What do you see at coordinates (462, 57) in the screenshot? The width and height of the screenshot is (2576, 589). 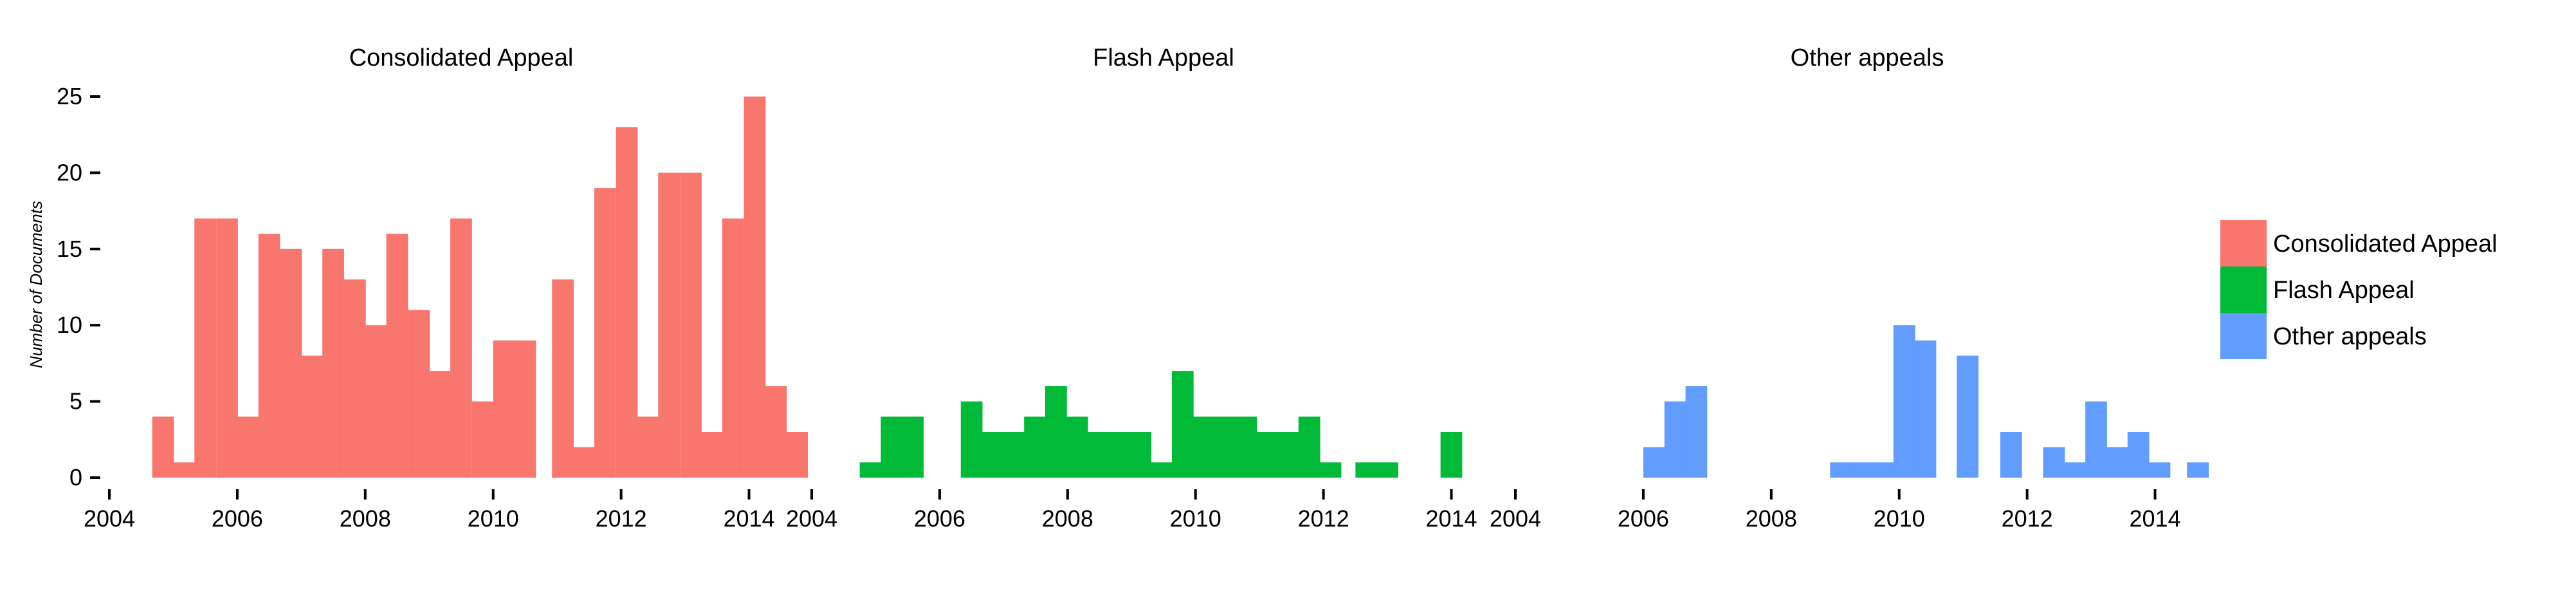 I see `panel-title: Consolidated Appeal` at bounding box center [462, 57].